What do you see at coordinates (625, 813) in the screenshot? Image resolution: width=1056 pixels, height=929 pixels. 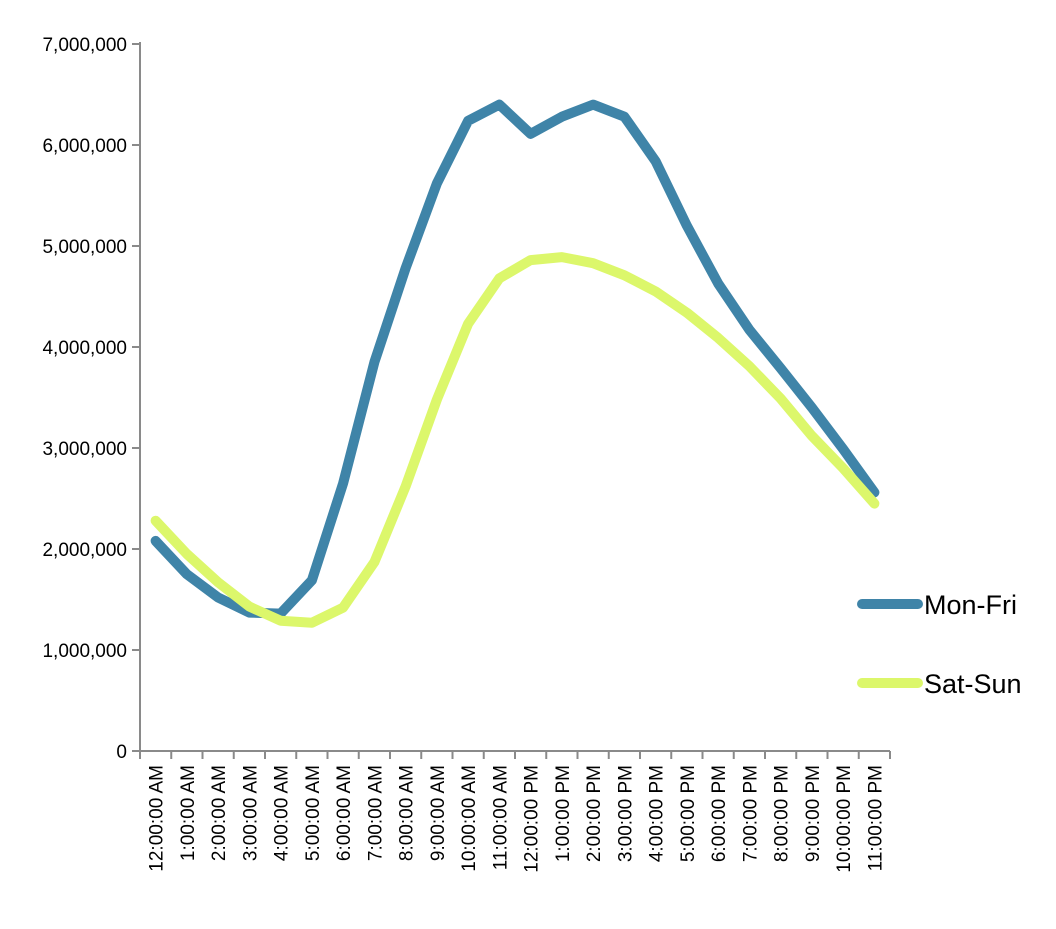 I see `x-tick-label: 3:00:00 PM` at bounding box center [625, 813].